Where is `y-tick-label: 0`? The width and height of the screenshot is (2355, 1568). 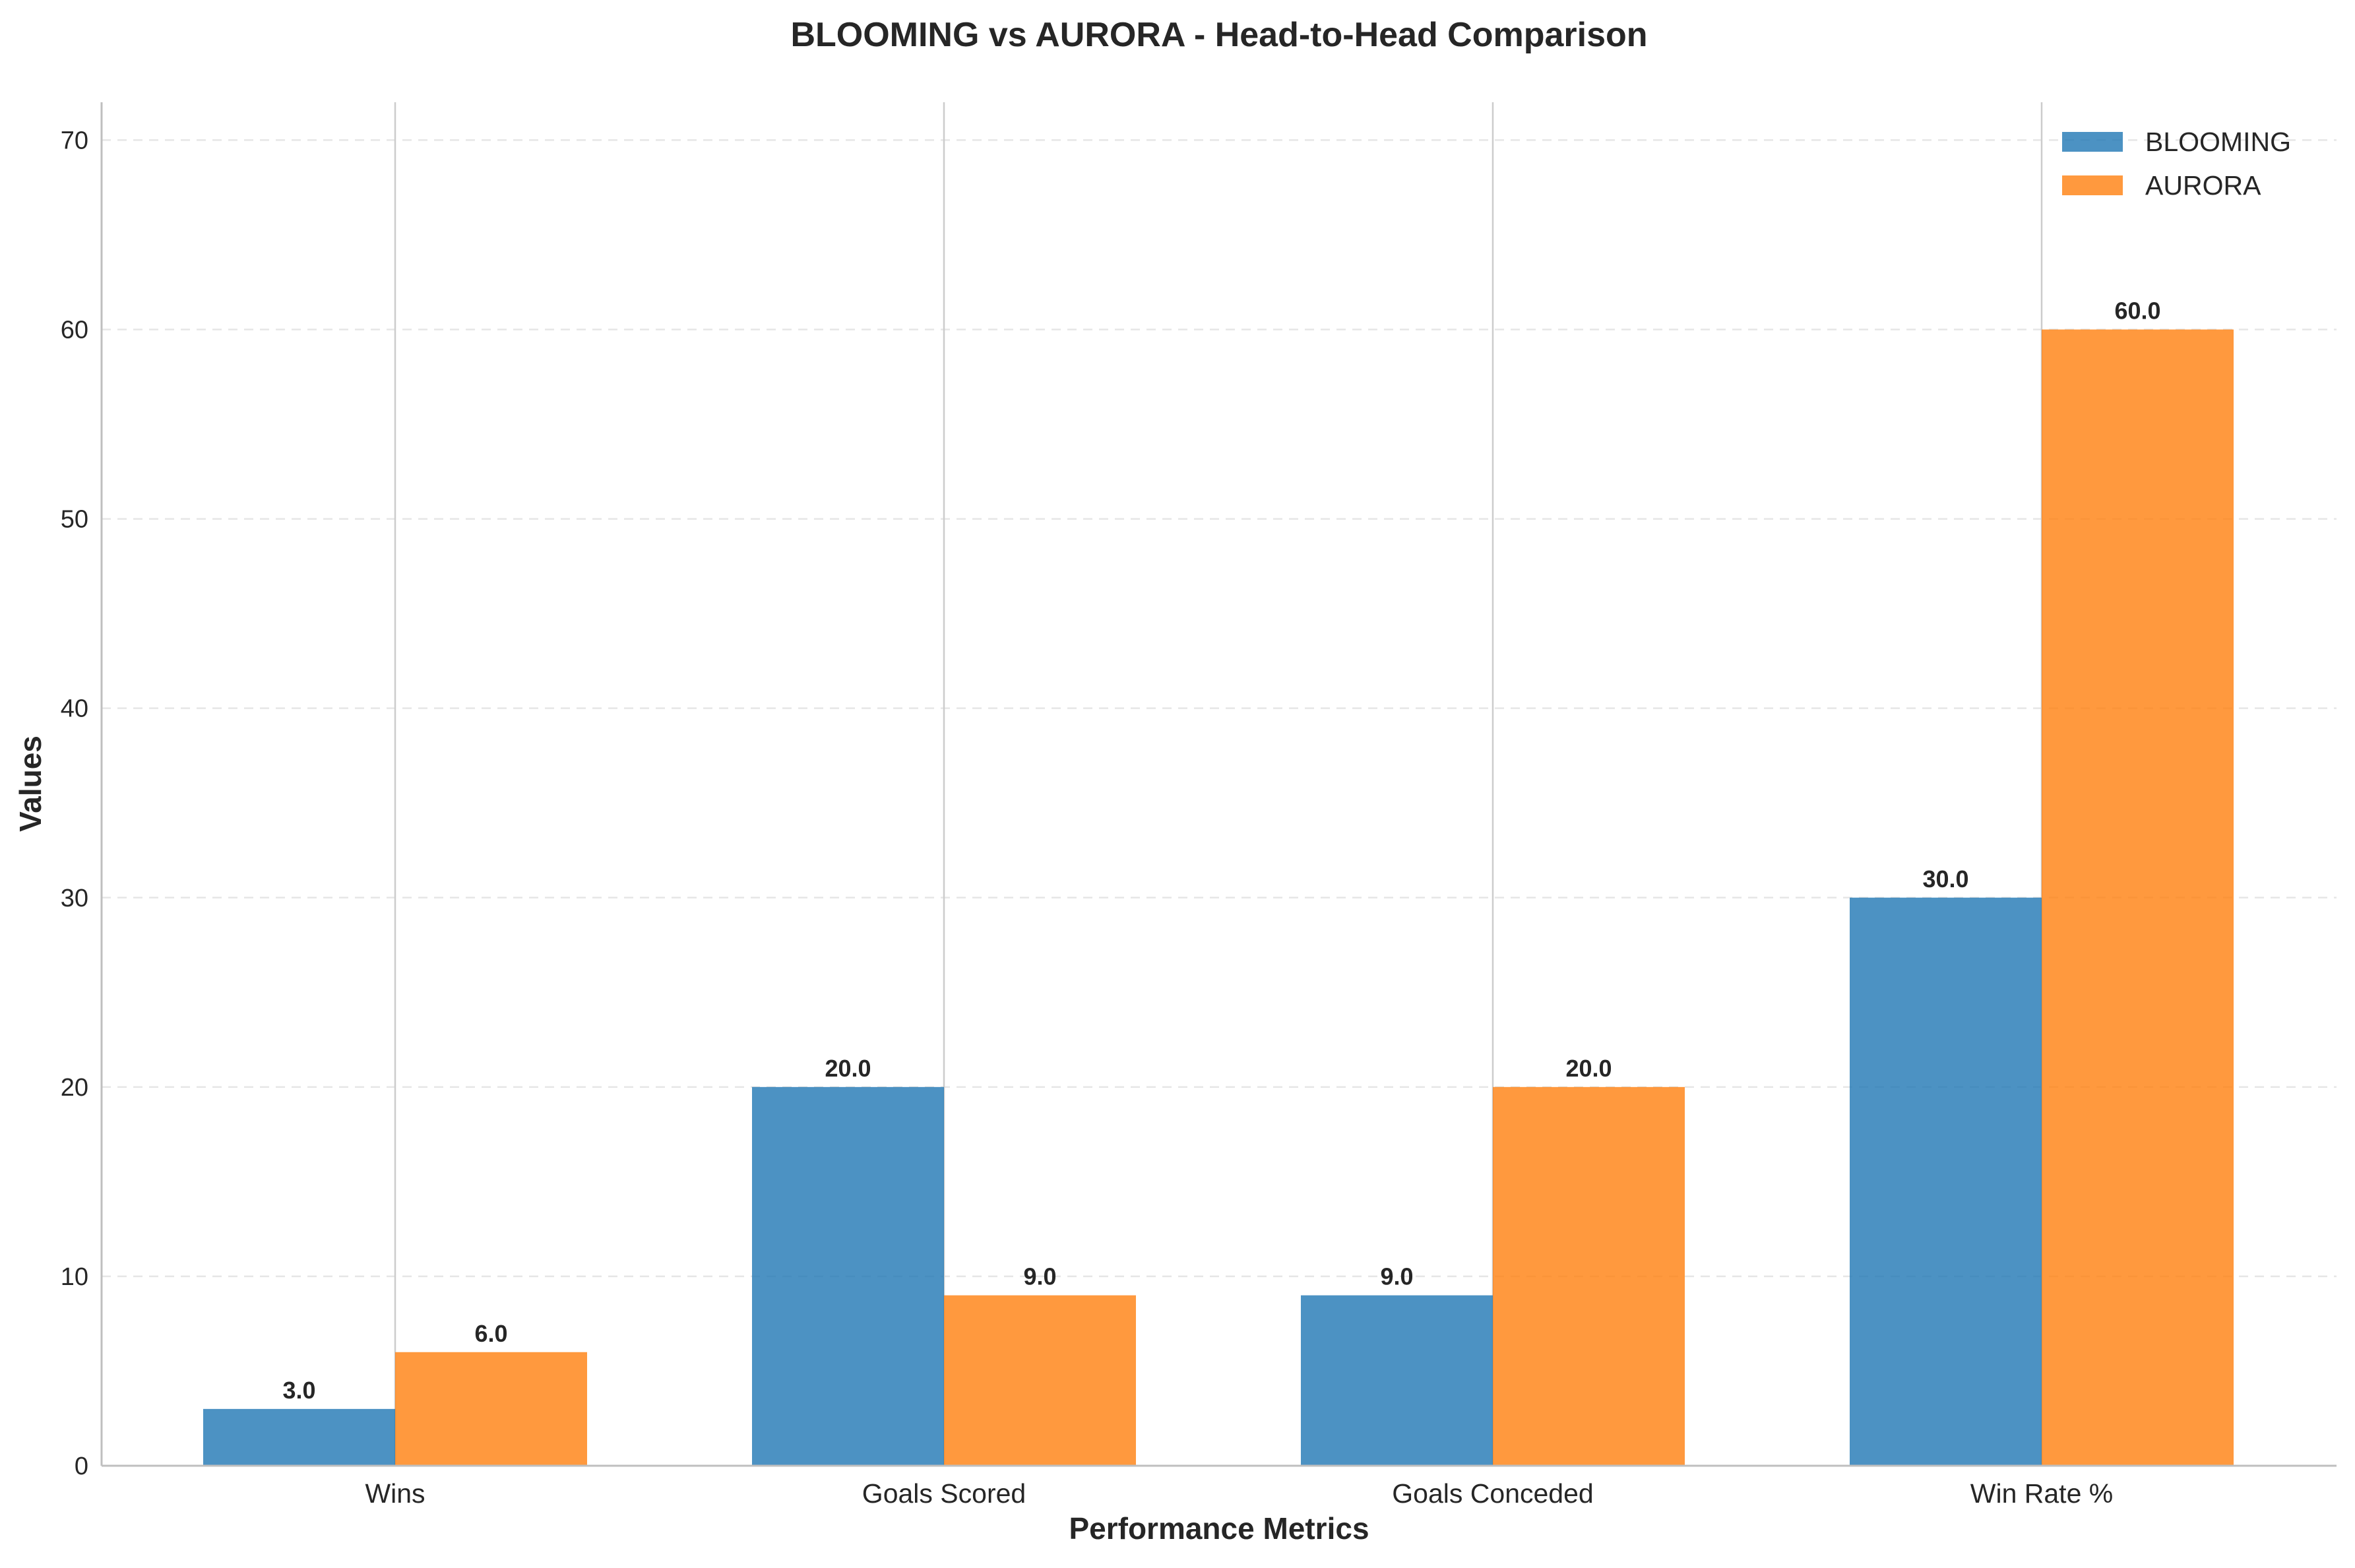
y-tick-label: 0 is located at coordinates (81, 1466).